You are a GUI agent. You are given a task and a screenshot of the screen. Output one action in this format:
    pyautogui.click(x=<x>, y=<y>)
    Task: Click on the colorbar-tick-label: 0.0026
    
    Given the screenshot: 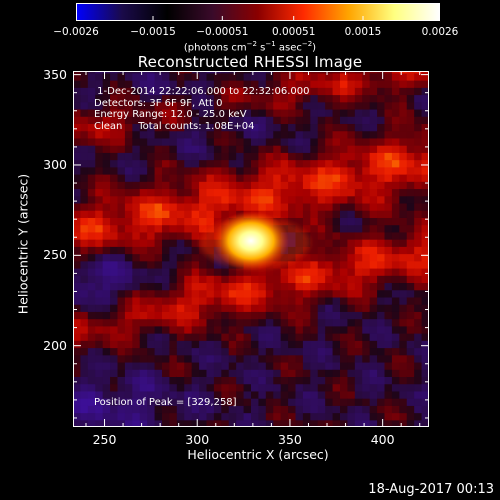 What is the action you would take?
    pyautogui.click(x=440, y=32)
    